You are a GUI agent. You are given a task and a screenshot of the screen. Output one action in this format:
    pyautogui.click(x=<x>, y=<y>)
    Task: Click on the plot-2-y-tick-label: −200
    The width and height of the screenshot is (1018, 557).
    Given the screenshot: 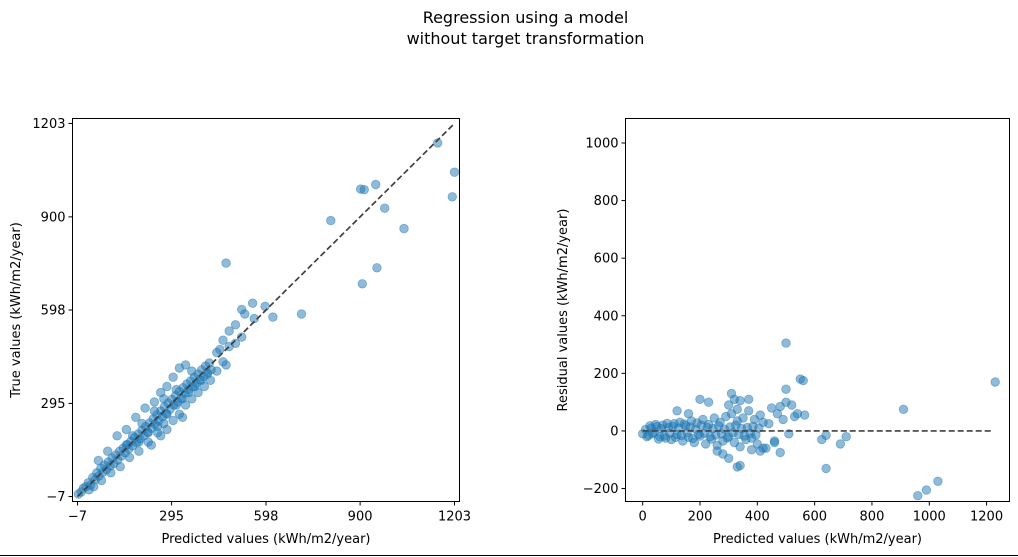 What is the action you would take?
    pyautogui.click(x=601, y=489)
    